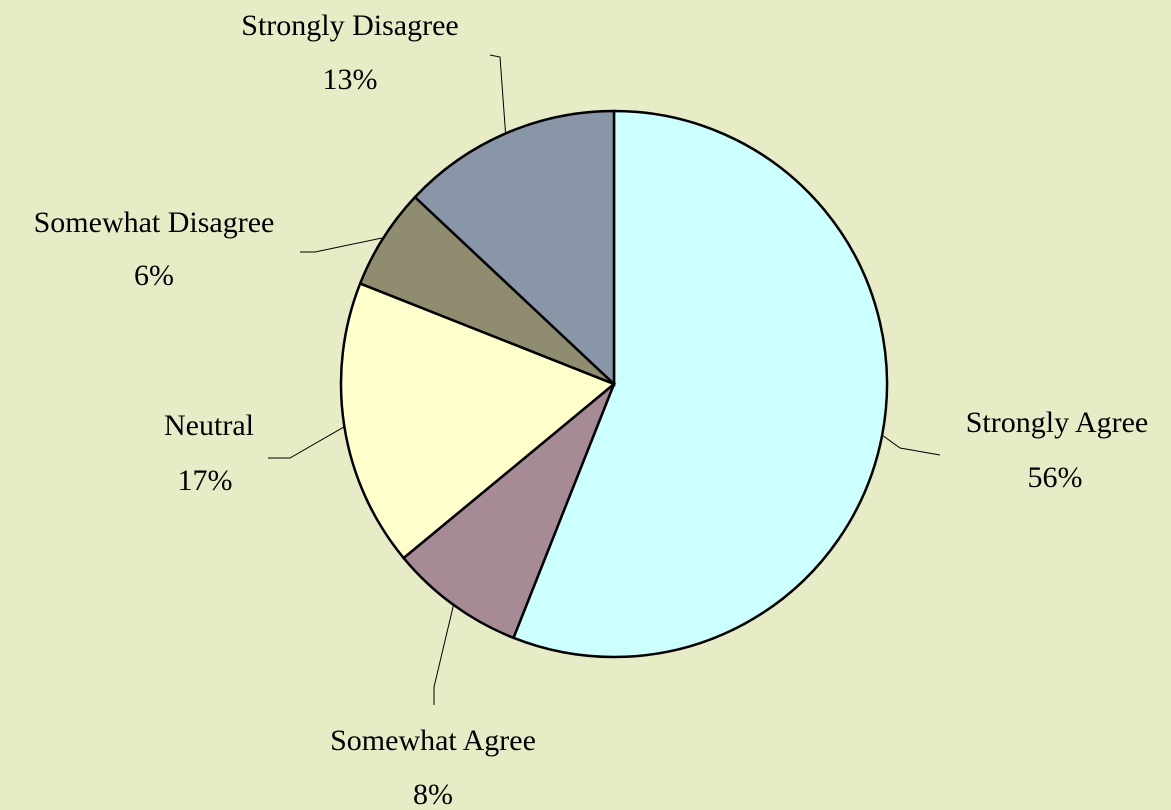 This screenshot has width=1171, height=810. What do you see at coordinates (154, 275) in the screenshot?
I see `slice-value-label: 6%` at bounding box center [154, 275].